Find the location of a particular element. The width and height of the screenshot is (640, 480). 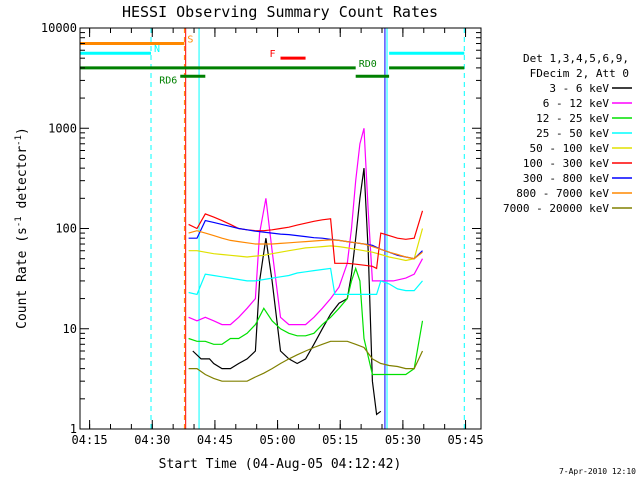

legend-label-3: 25 - 50 keV is located at coordinates (572, 133).